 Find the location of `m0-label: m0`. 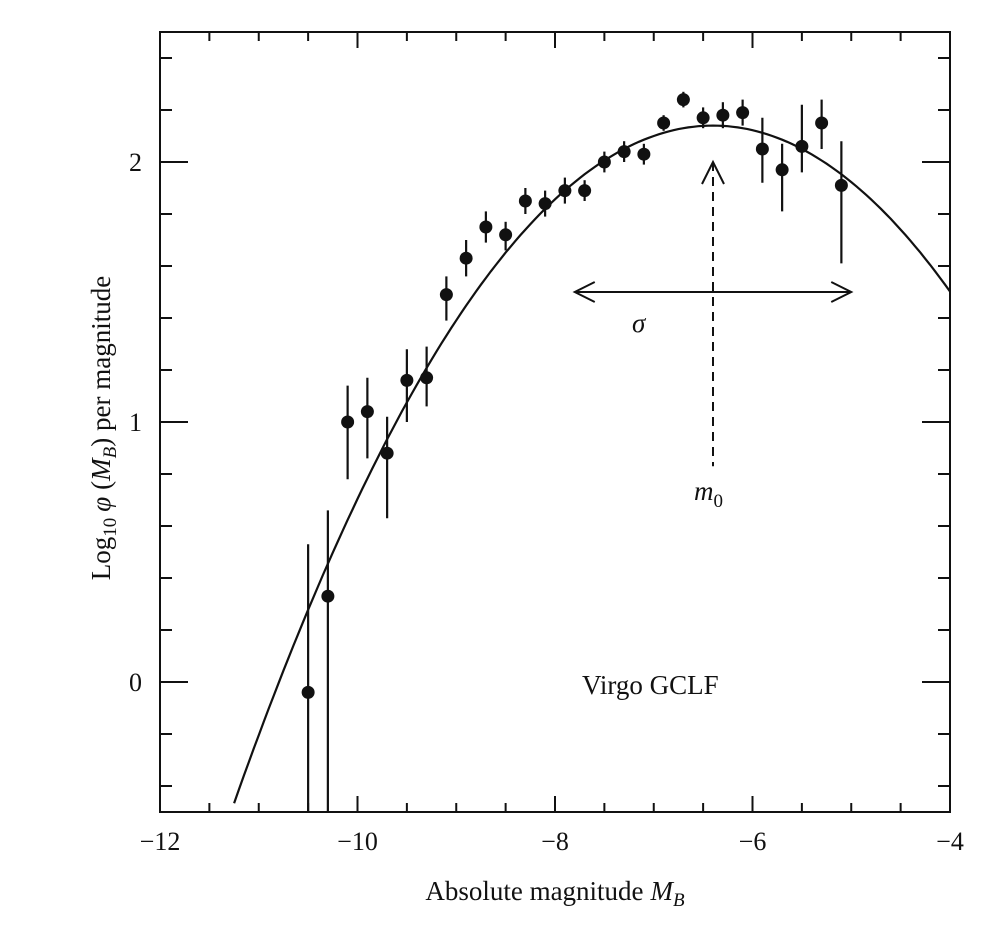

m0-label: m0 is located at coordinates (708, 494).